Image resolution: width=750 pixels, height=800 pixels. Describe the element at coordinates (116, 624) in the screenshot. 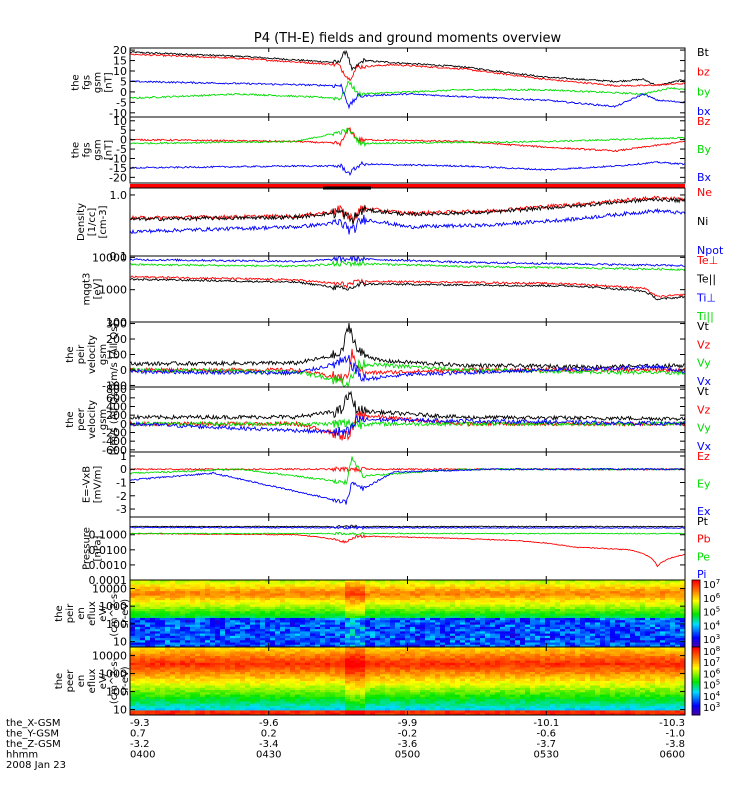

I see `y-tick-label: 100` at that location.